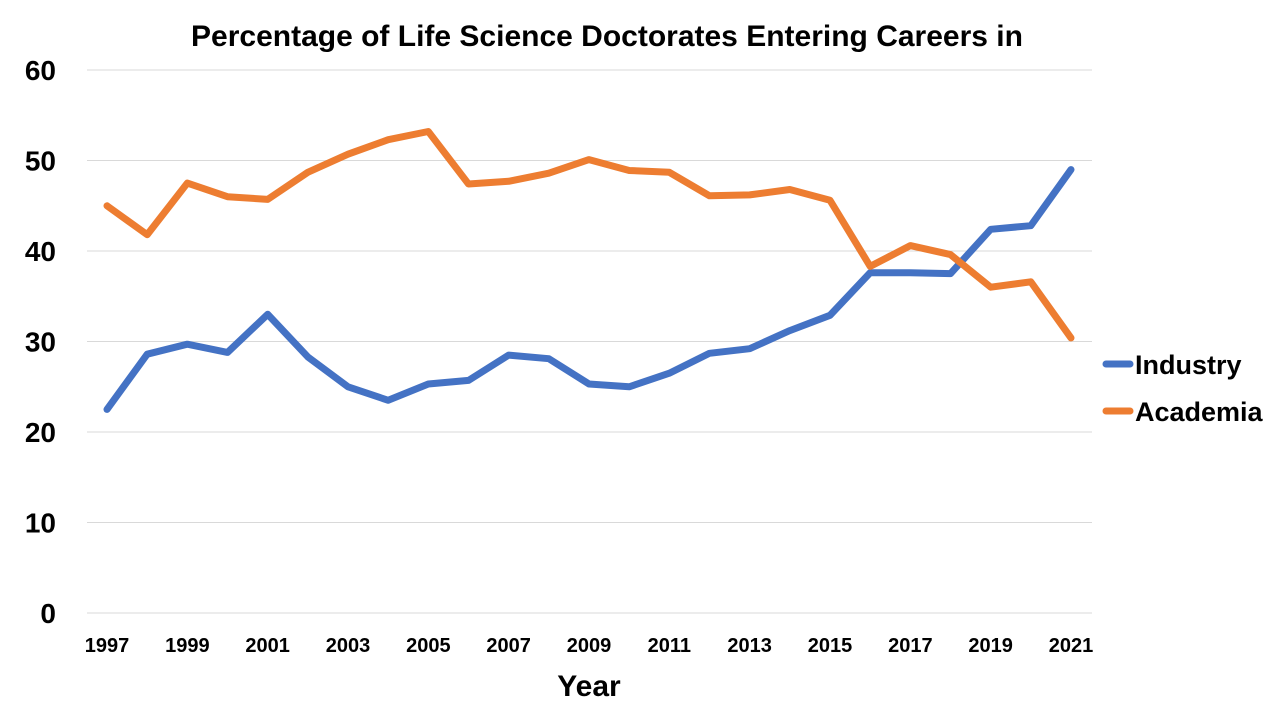 The image size is (1280, 720). Describe the element at coordinates (990, 646) in the screenshot. I see `x-tick-label: 2019` at that location.